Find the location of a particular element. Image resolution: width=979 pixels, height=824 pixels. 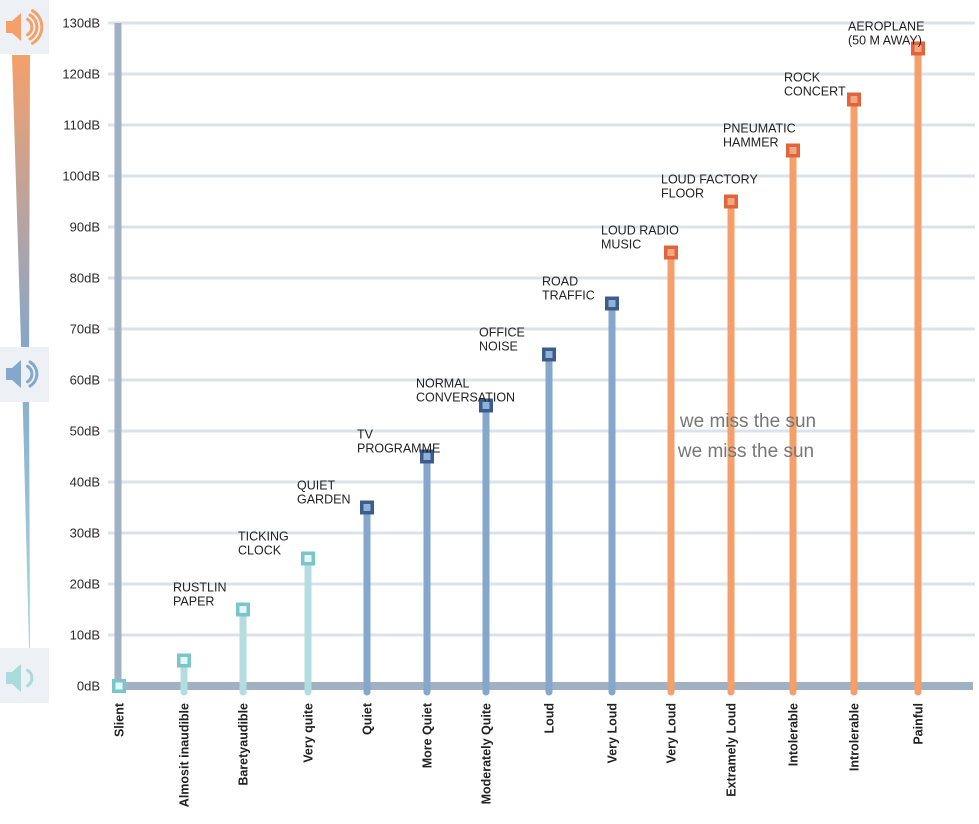

overlay-line-2: we miss the sun is located at coordinates (745, 451).